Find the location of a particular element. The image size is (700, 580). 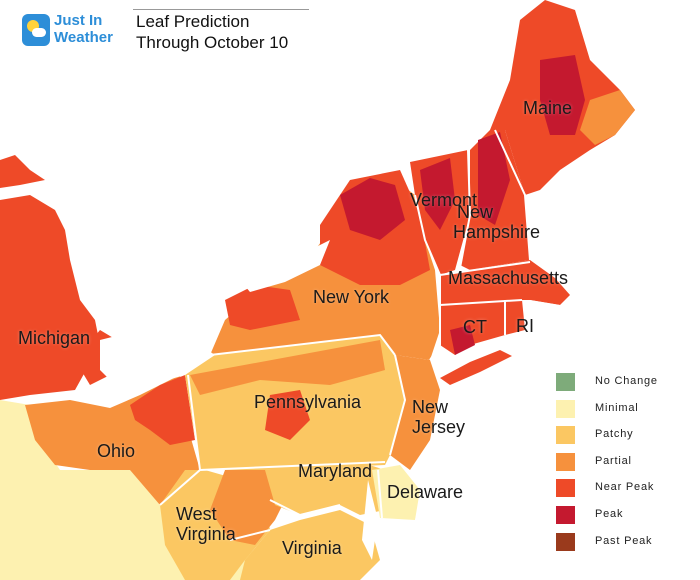

map-title-line1: Leaf Prediction is located at coordinates (193, 21).